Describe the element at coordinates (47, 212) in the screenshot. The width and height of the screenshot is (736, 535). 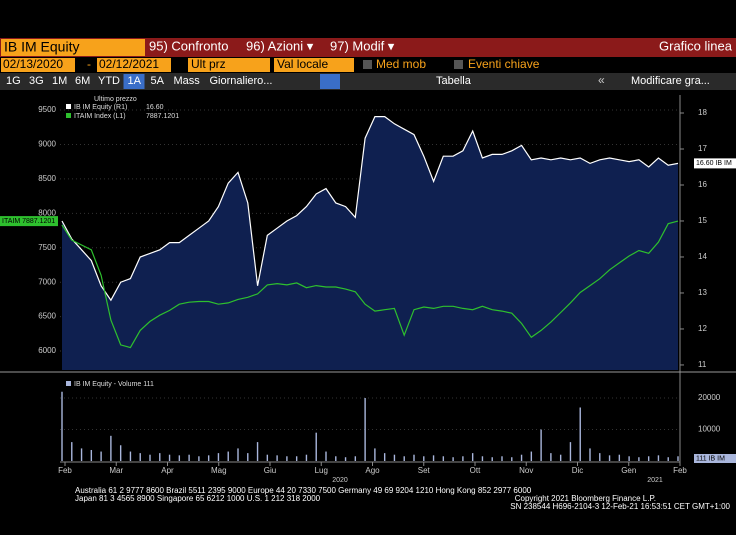
I see `y-tick-label: 8000` at that location.